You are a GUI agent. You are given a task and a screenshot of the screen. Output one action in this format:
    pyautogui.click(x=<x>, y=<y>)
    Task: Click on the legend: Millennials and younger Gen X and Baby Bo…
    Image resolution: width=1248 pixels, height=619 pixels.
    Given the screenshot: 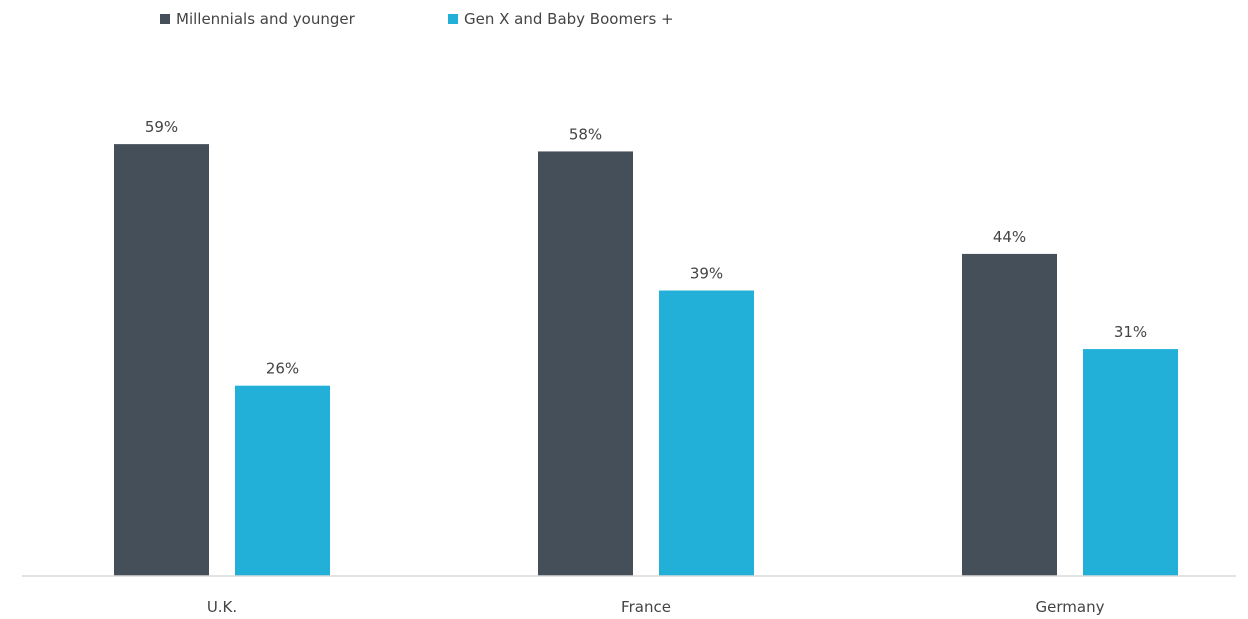 What is the action you would take?
    pyautogui.click(x=417, y=19)
    